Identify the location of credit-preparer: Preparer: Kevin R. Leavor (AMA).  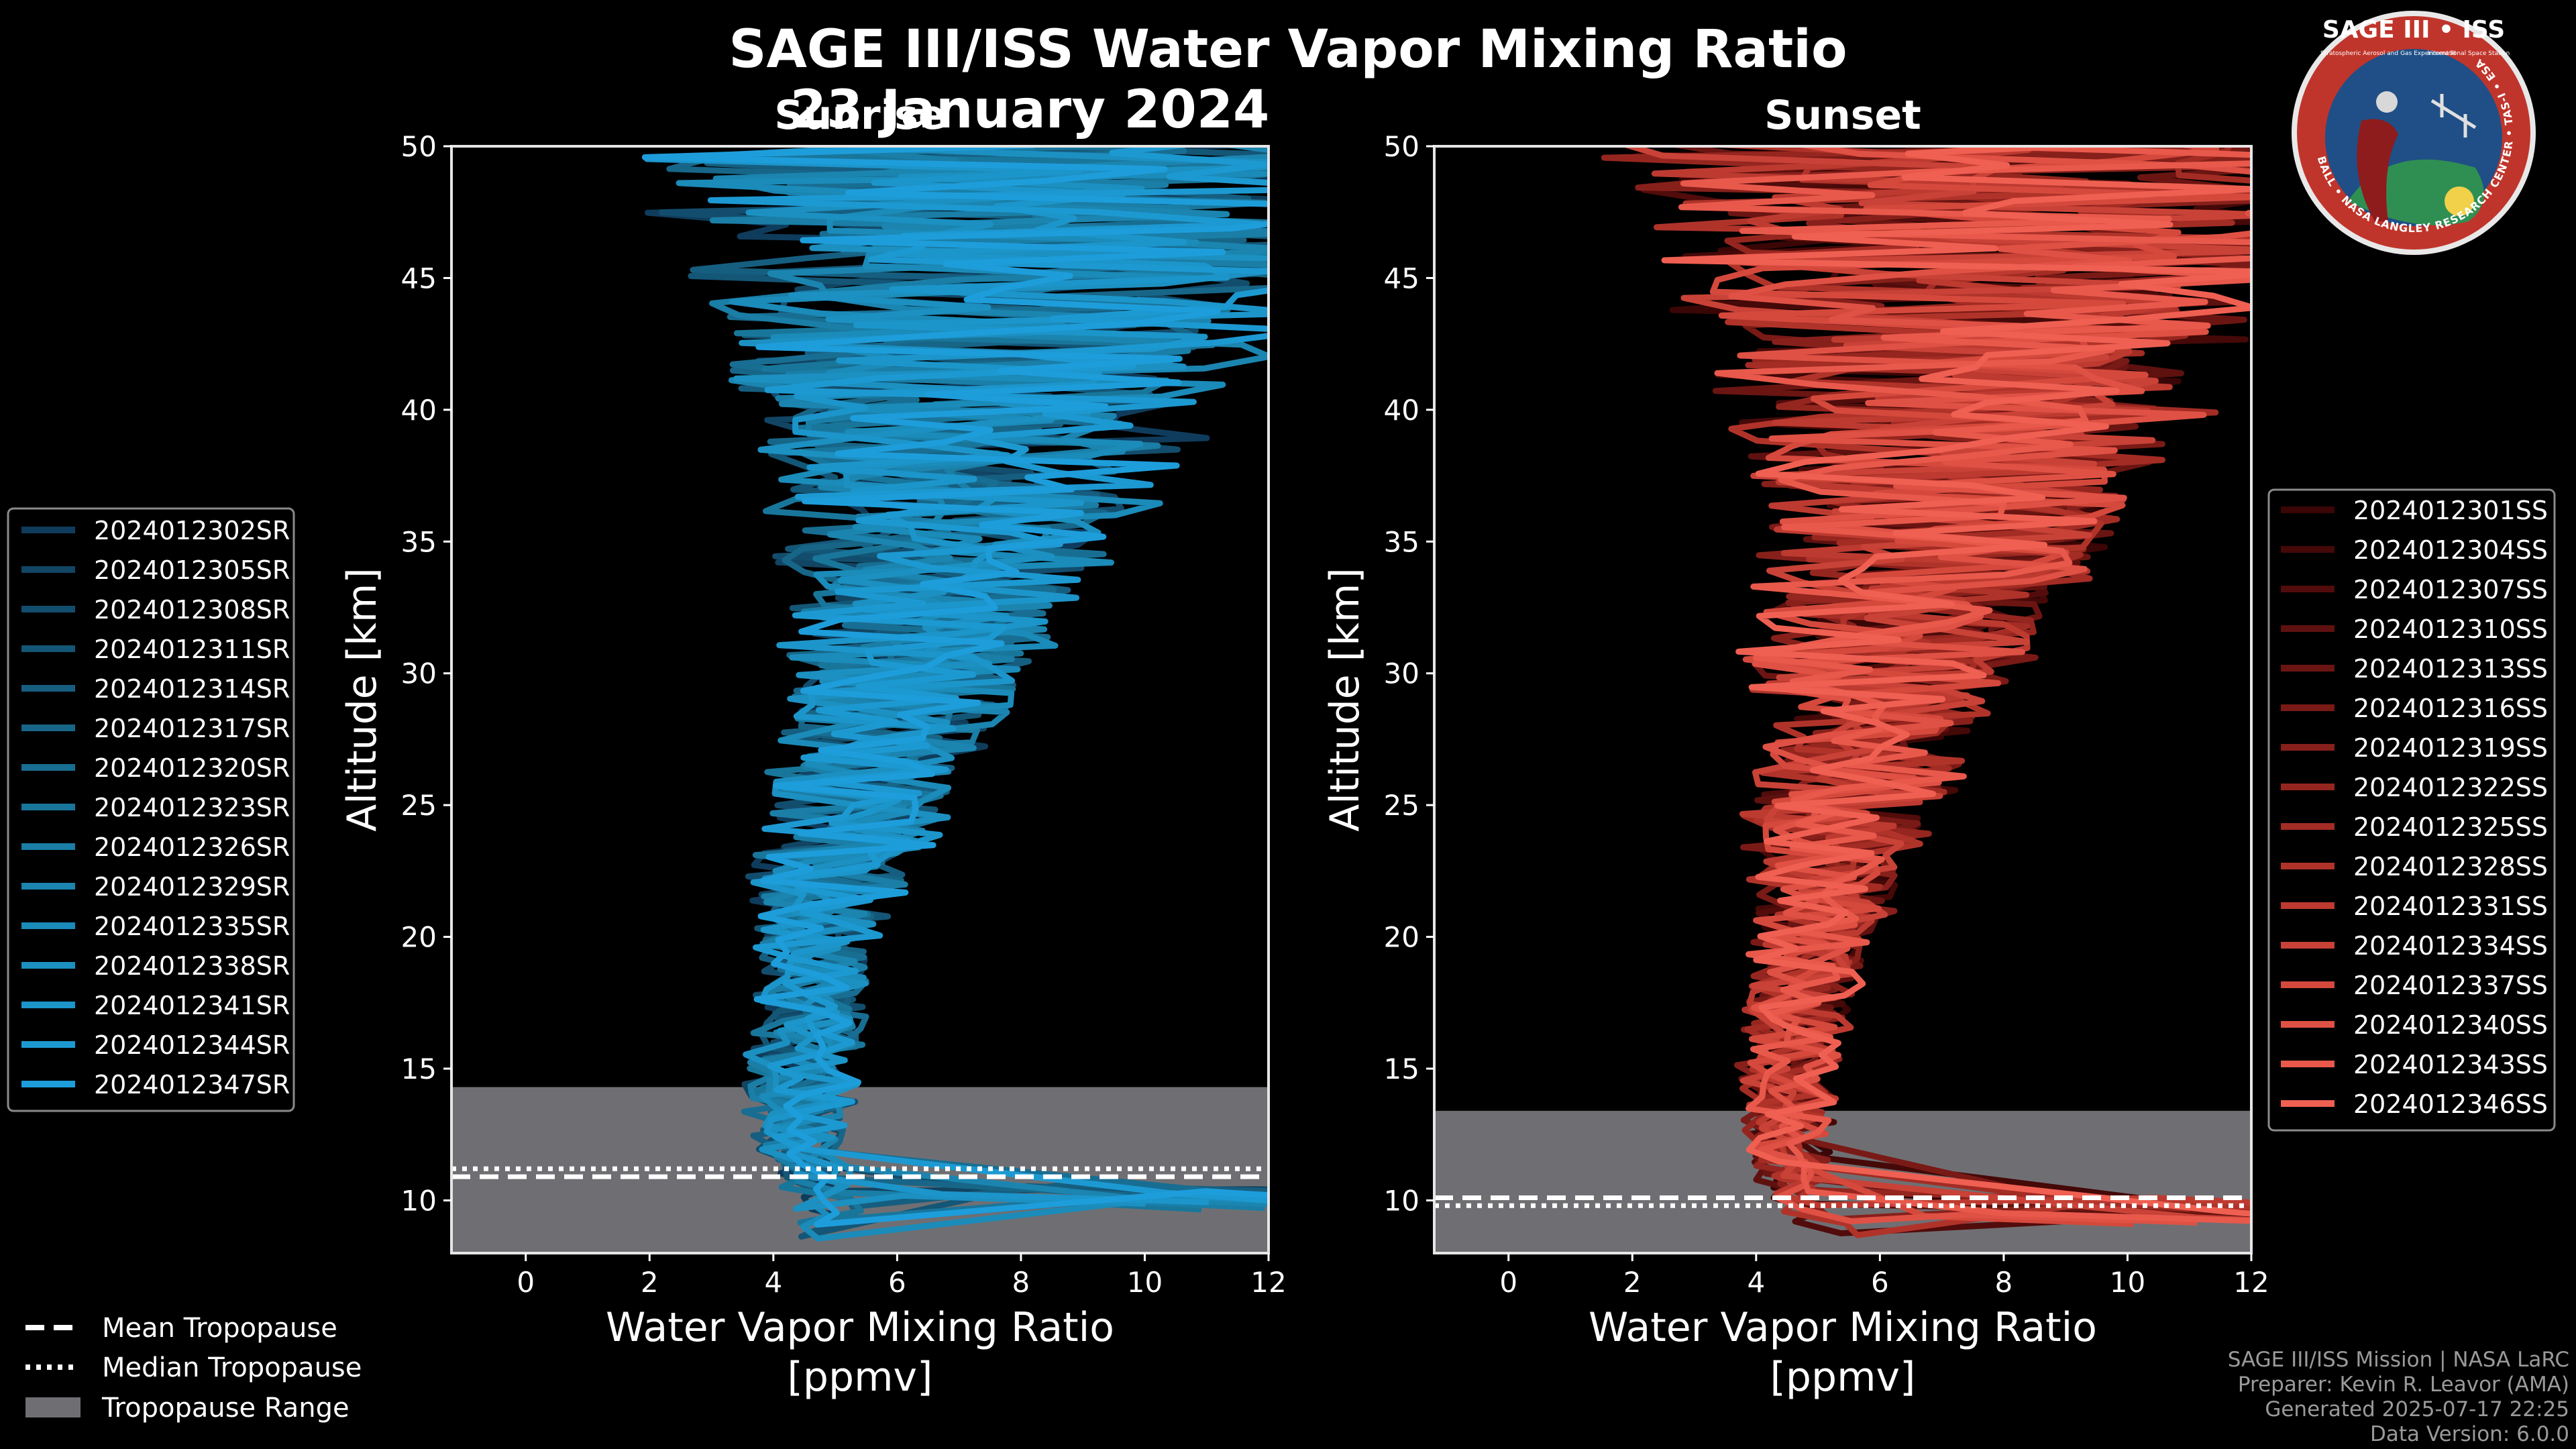
(2403, 1385).